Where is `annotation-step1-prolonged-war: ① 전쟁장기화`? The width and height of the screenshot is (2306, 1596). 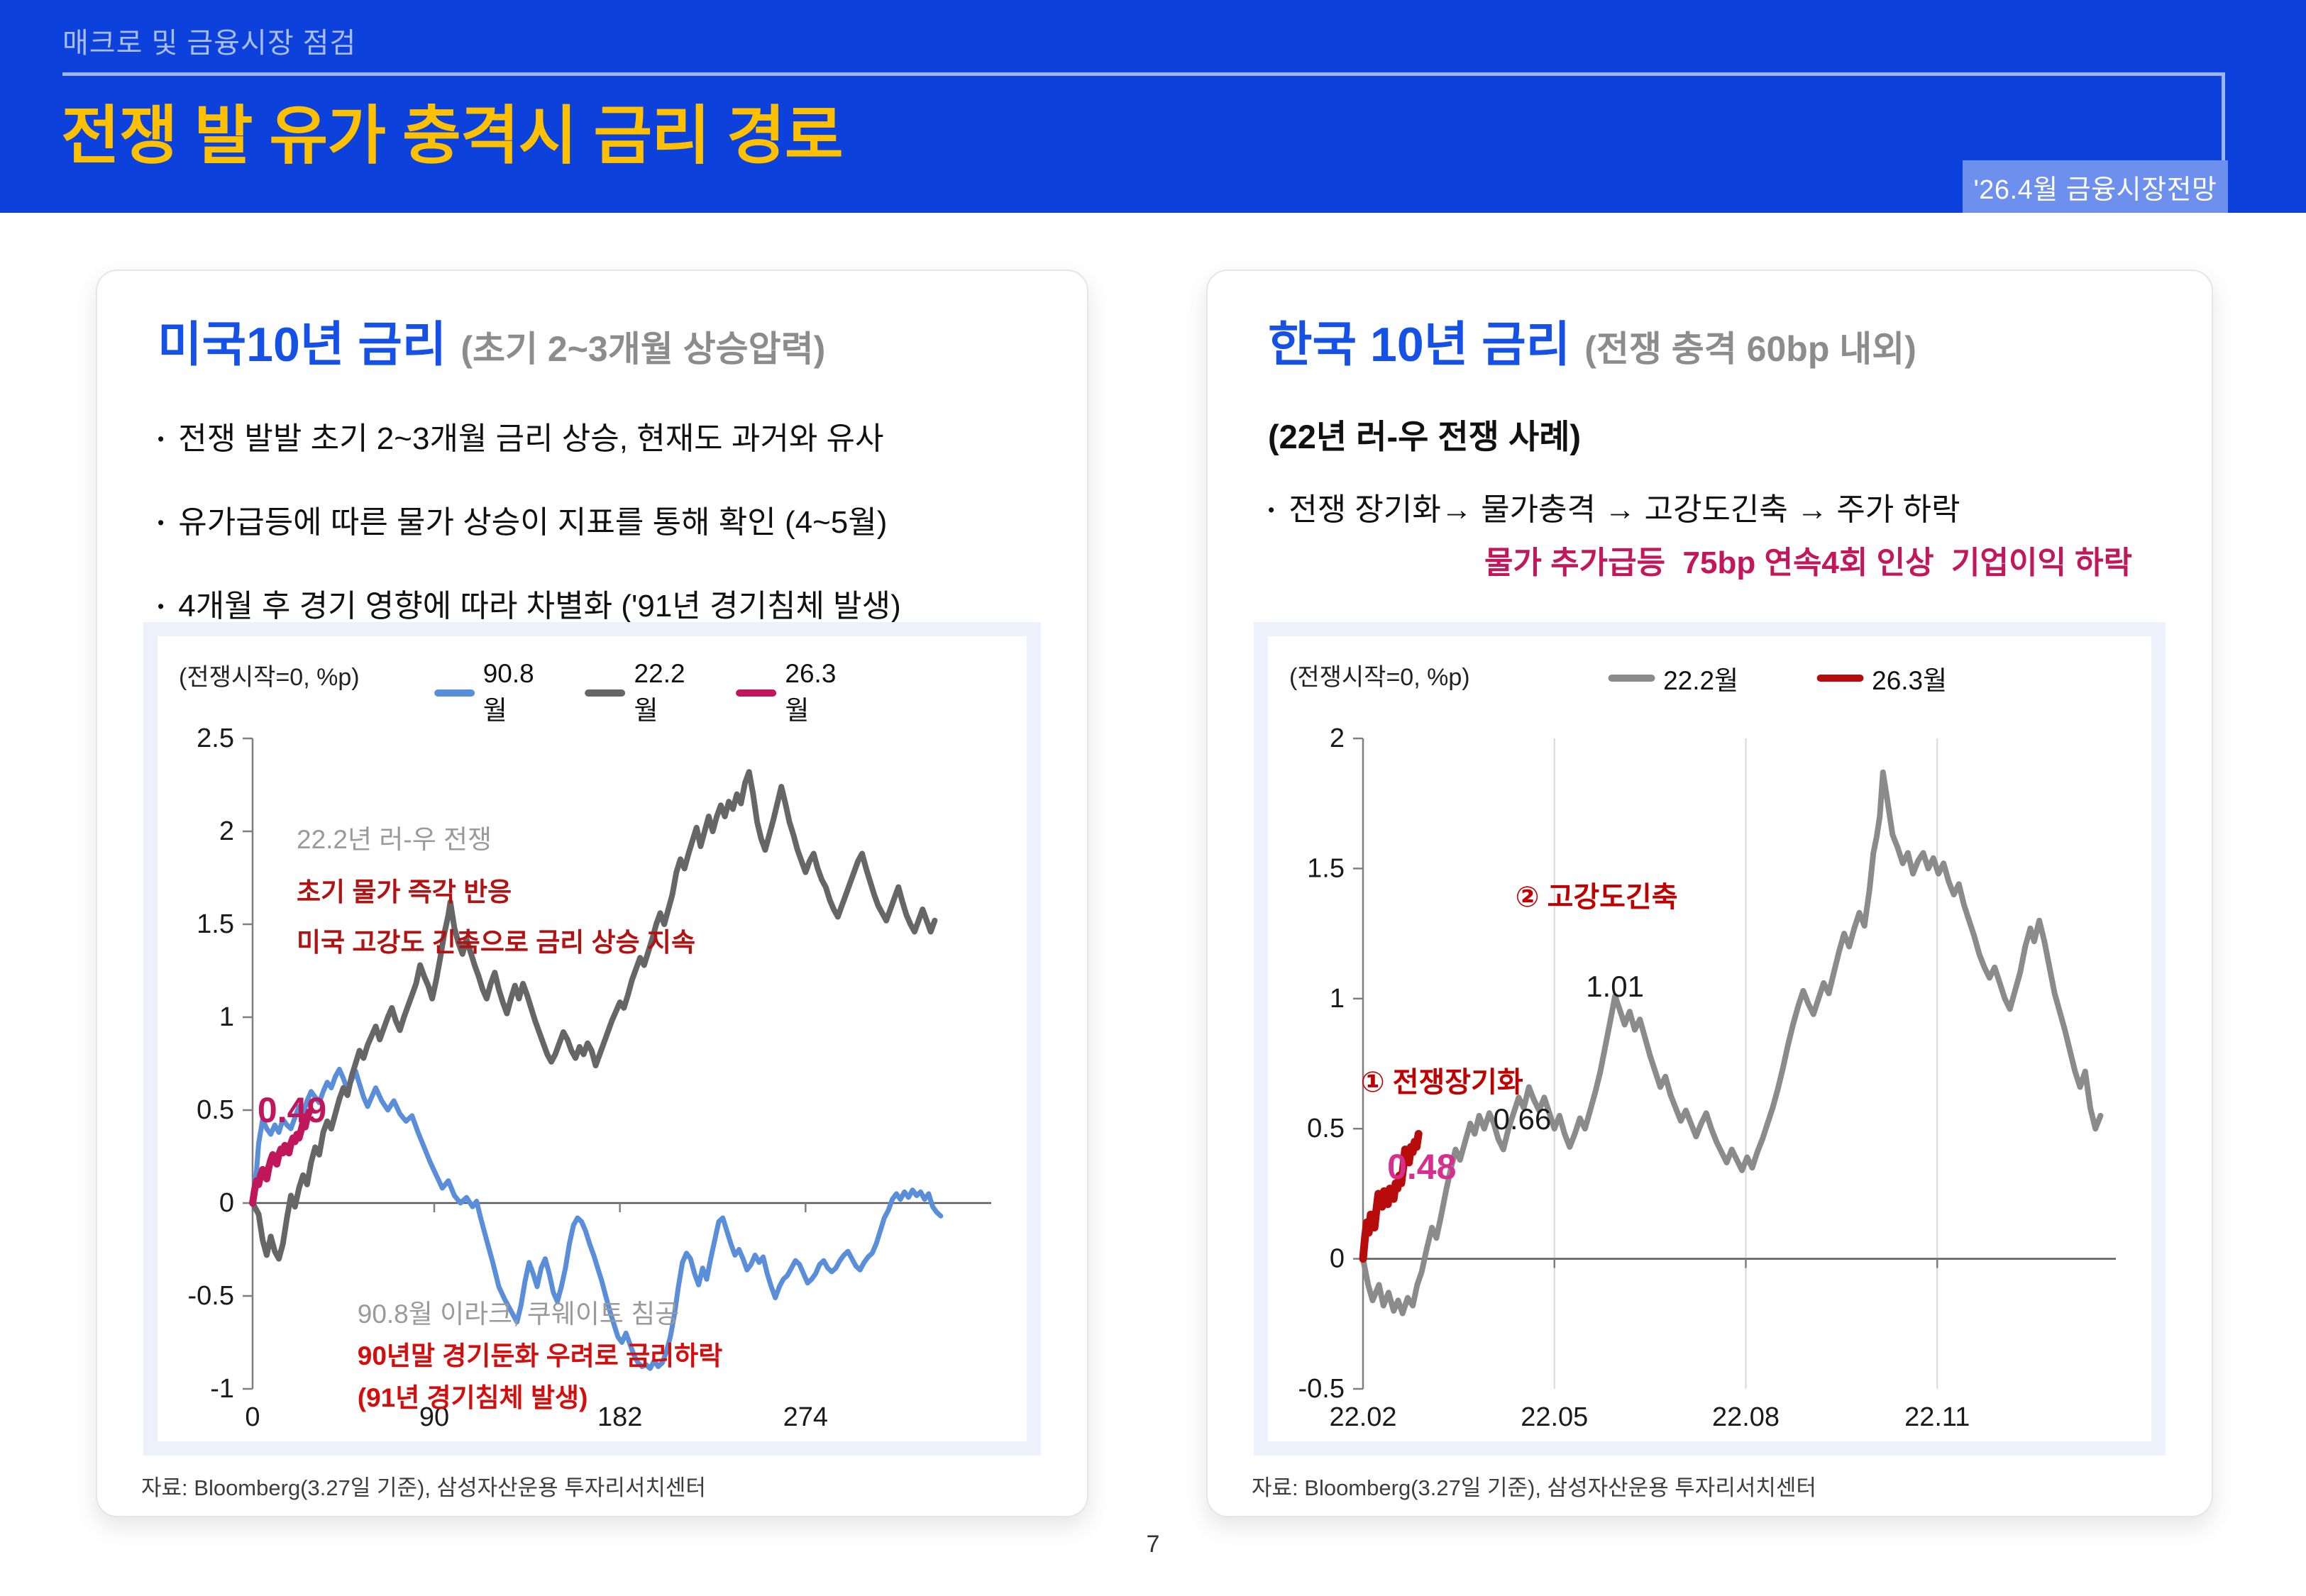
annotation-step1-prolonged-war: ① 전쟁장기화 is located at coordinates (1441, 1083).